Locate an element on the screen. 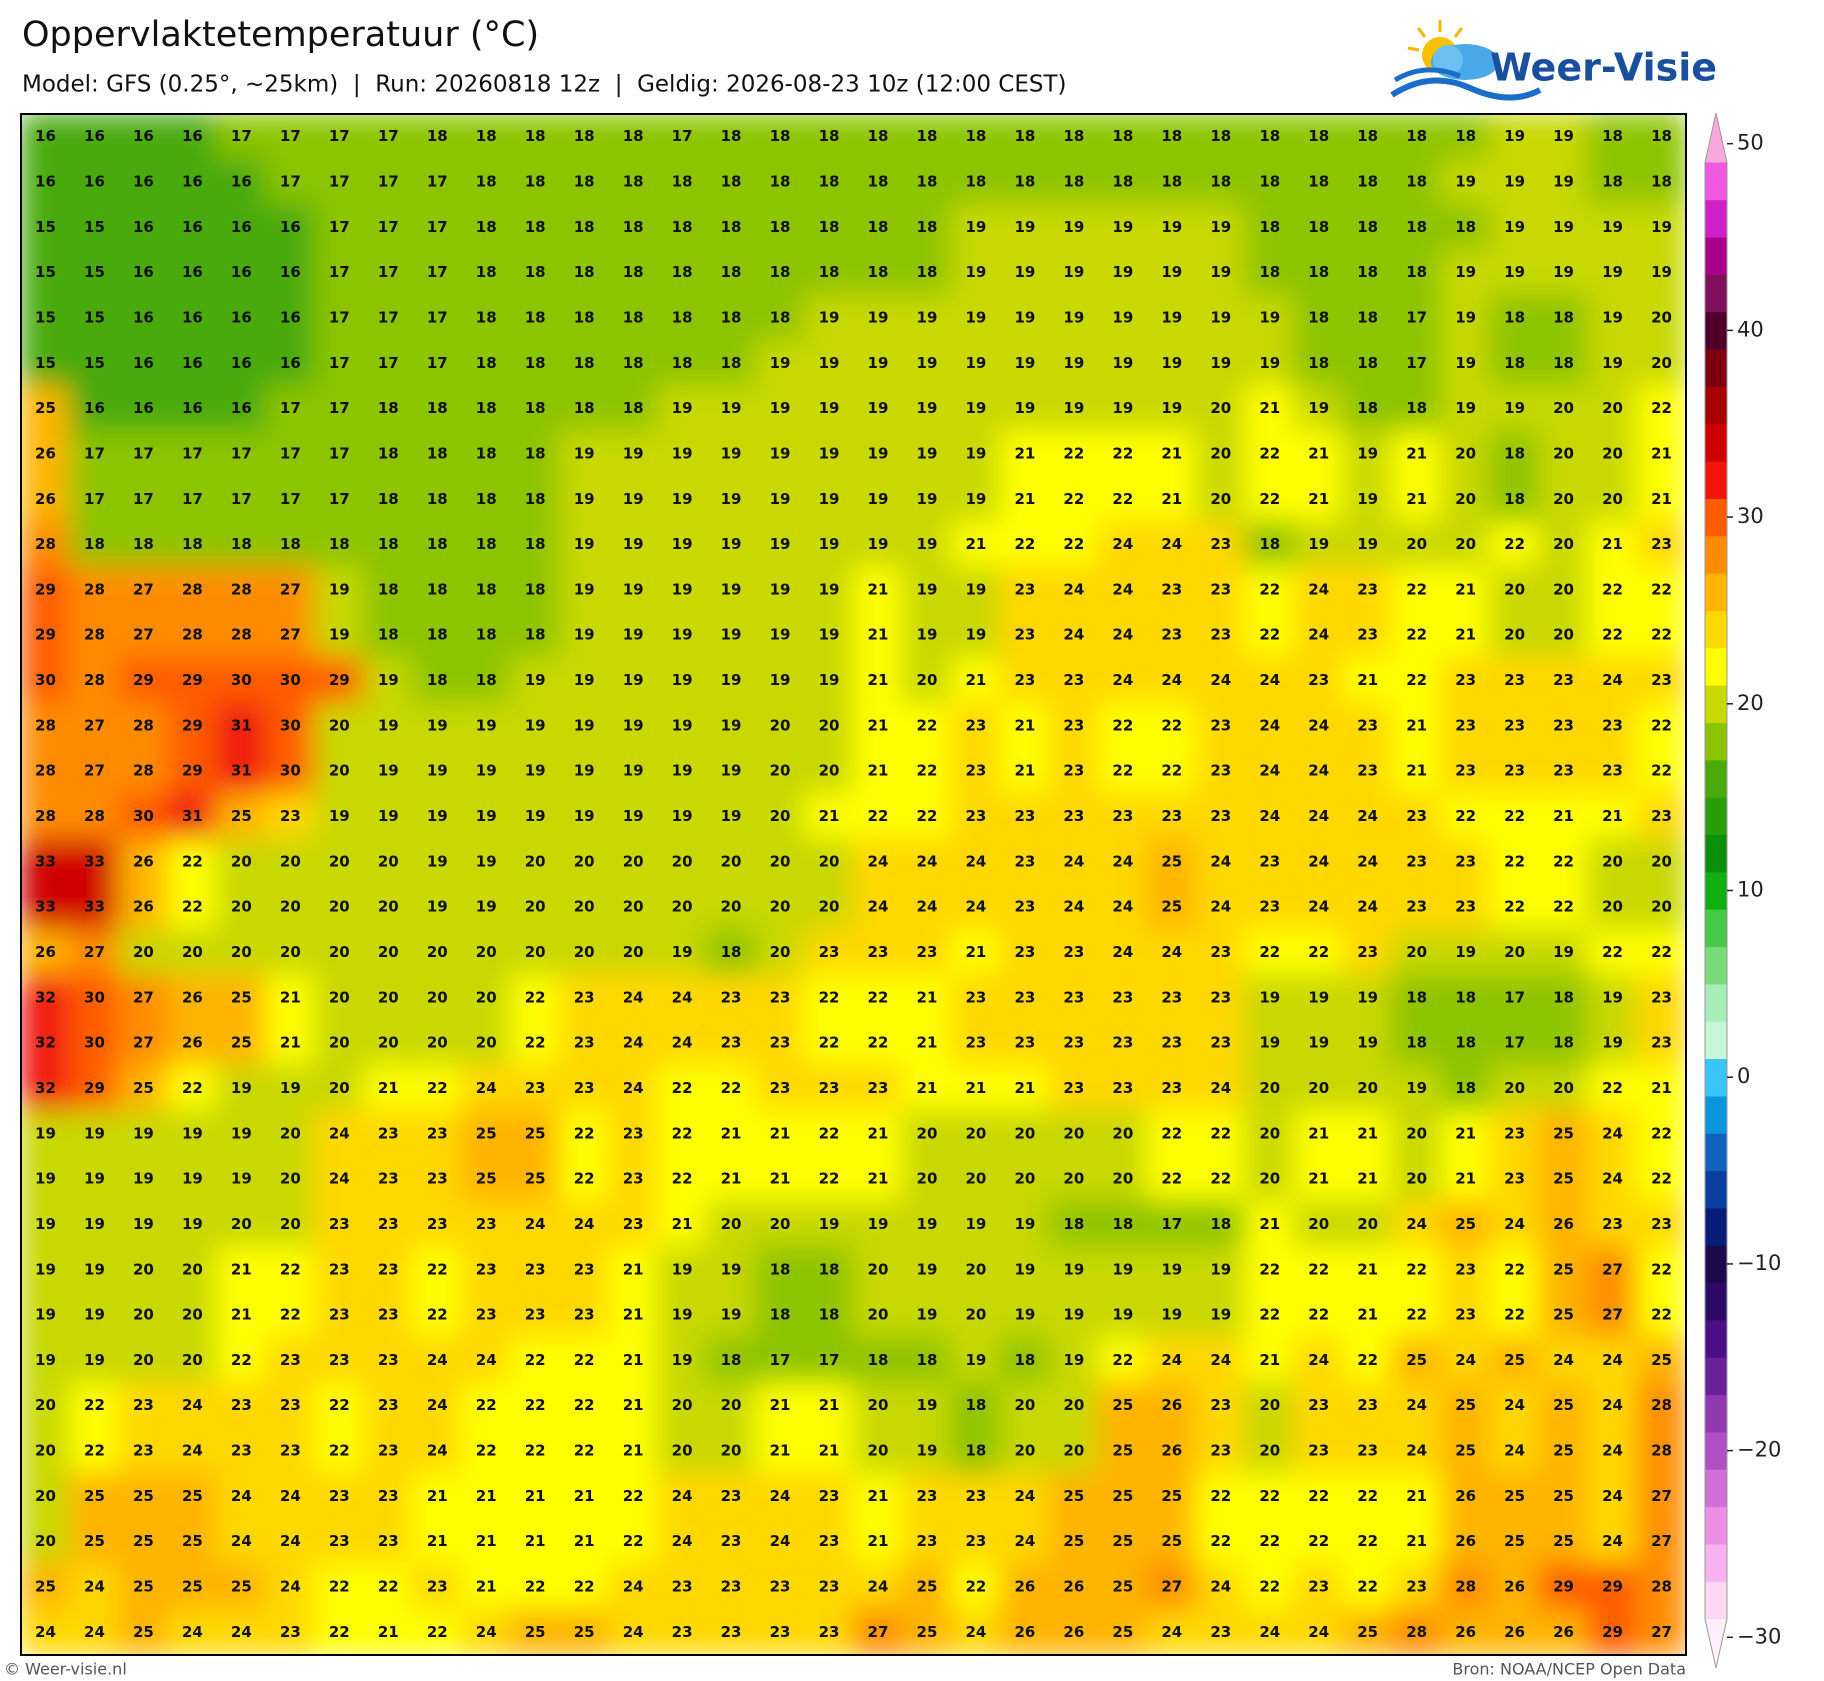 The width and height of the screenshot is (1824, 1681). cell-label: 30 is located at coordinates (94, 997).